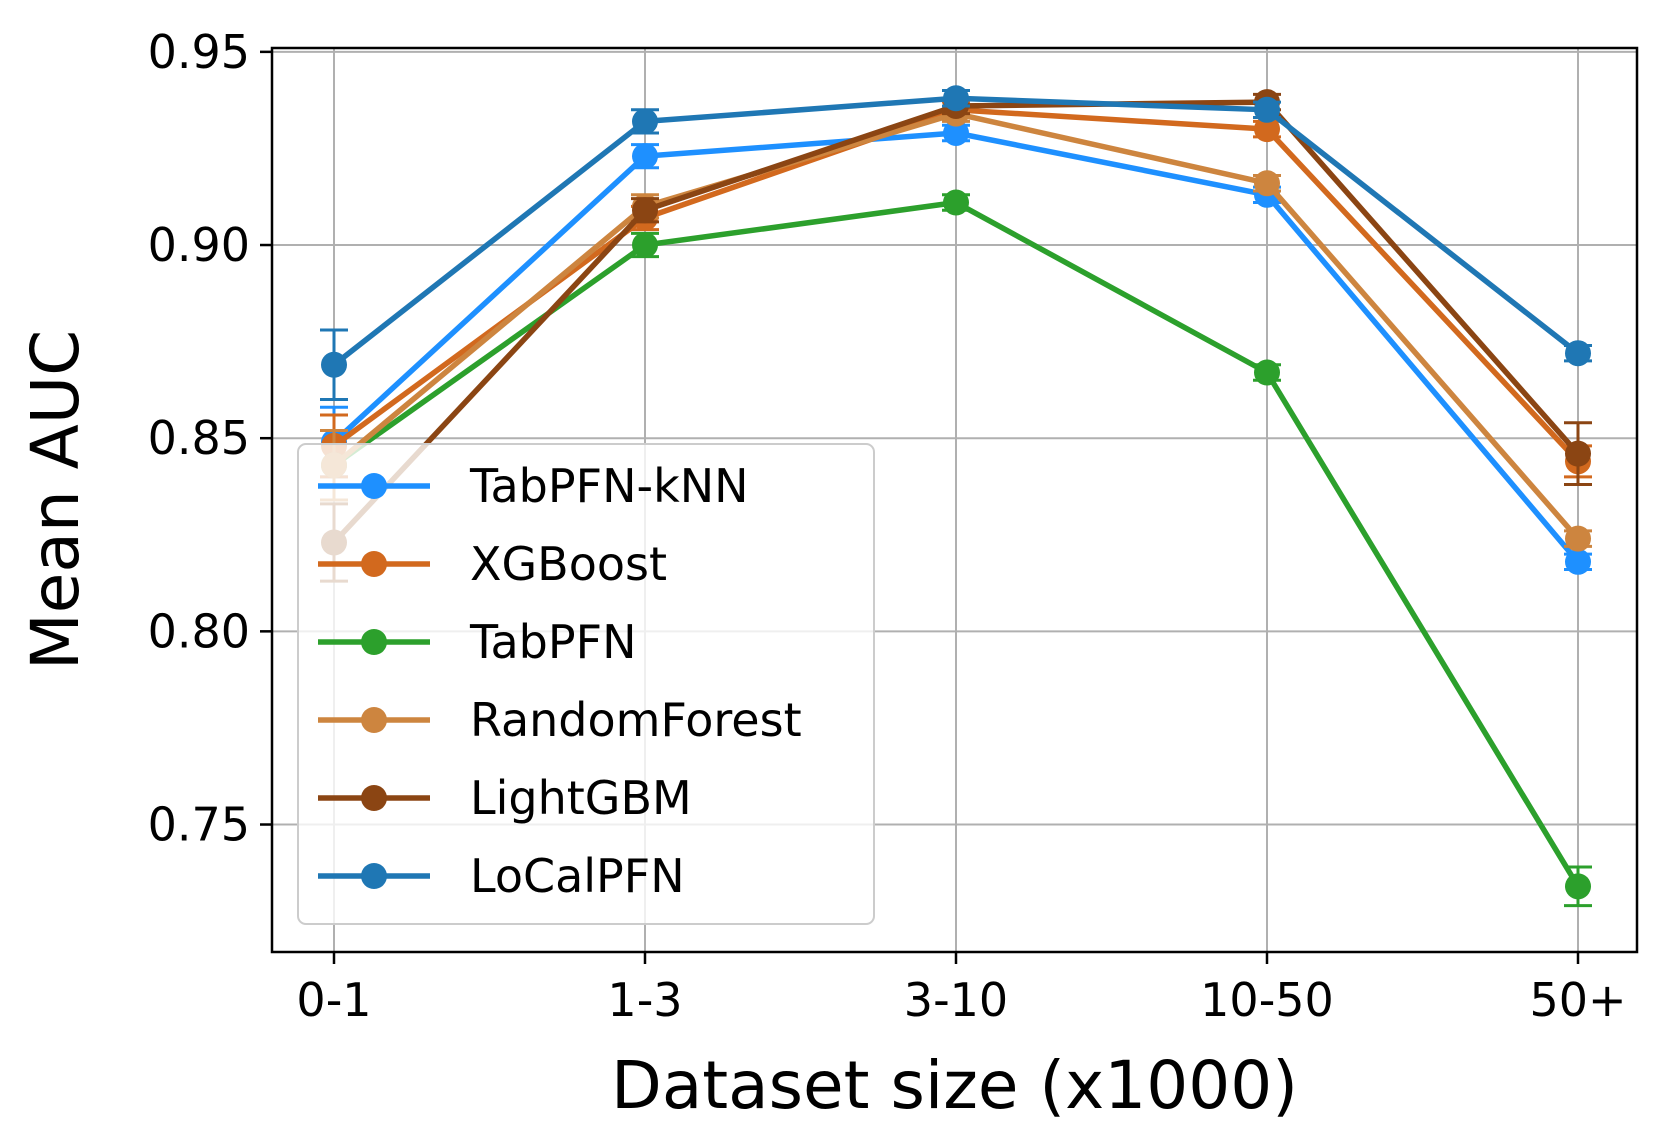  What do you see at coordinates (954, 1085) in the screenshot?
I see `x-axis-title: Dataset size (x1000)` at bounding box center [954, 1085].